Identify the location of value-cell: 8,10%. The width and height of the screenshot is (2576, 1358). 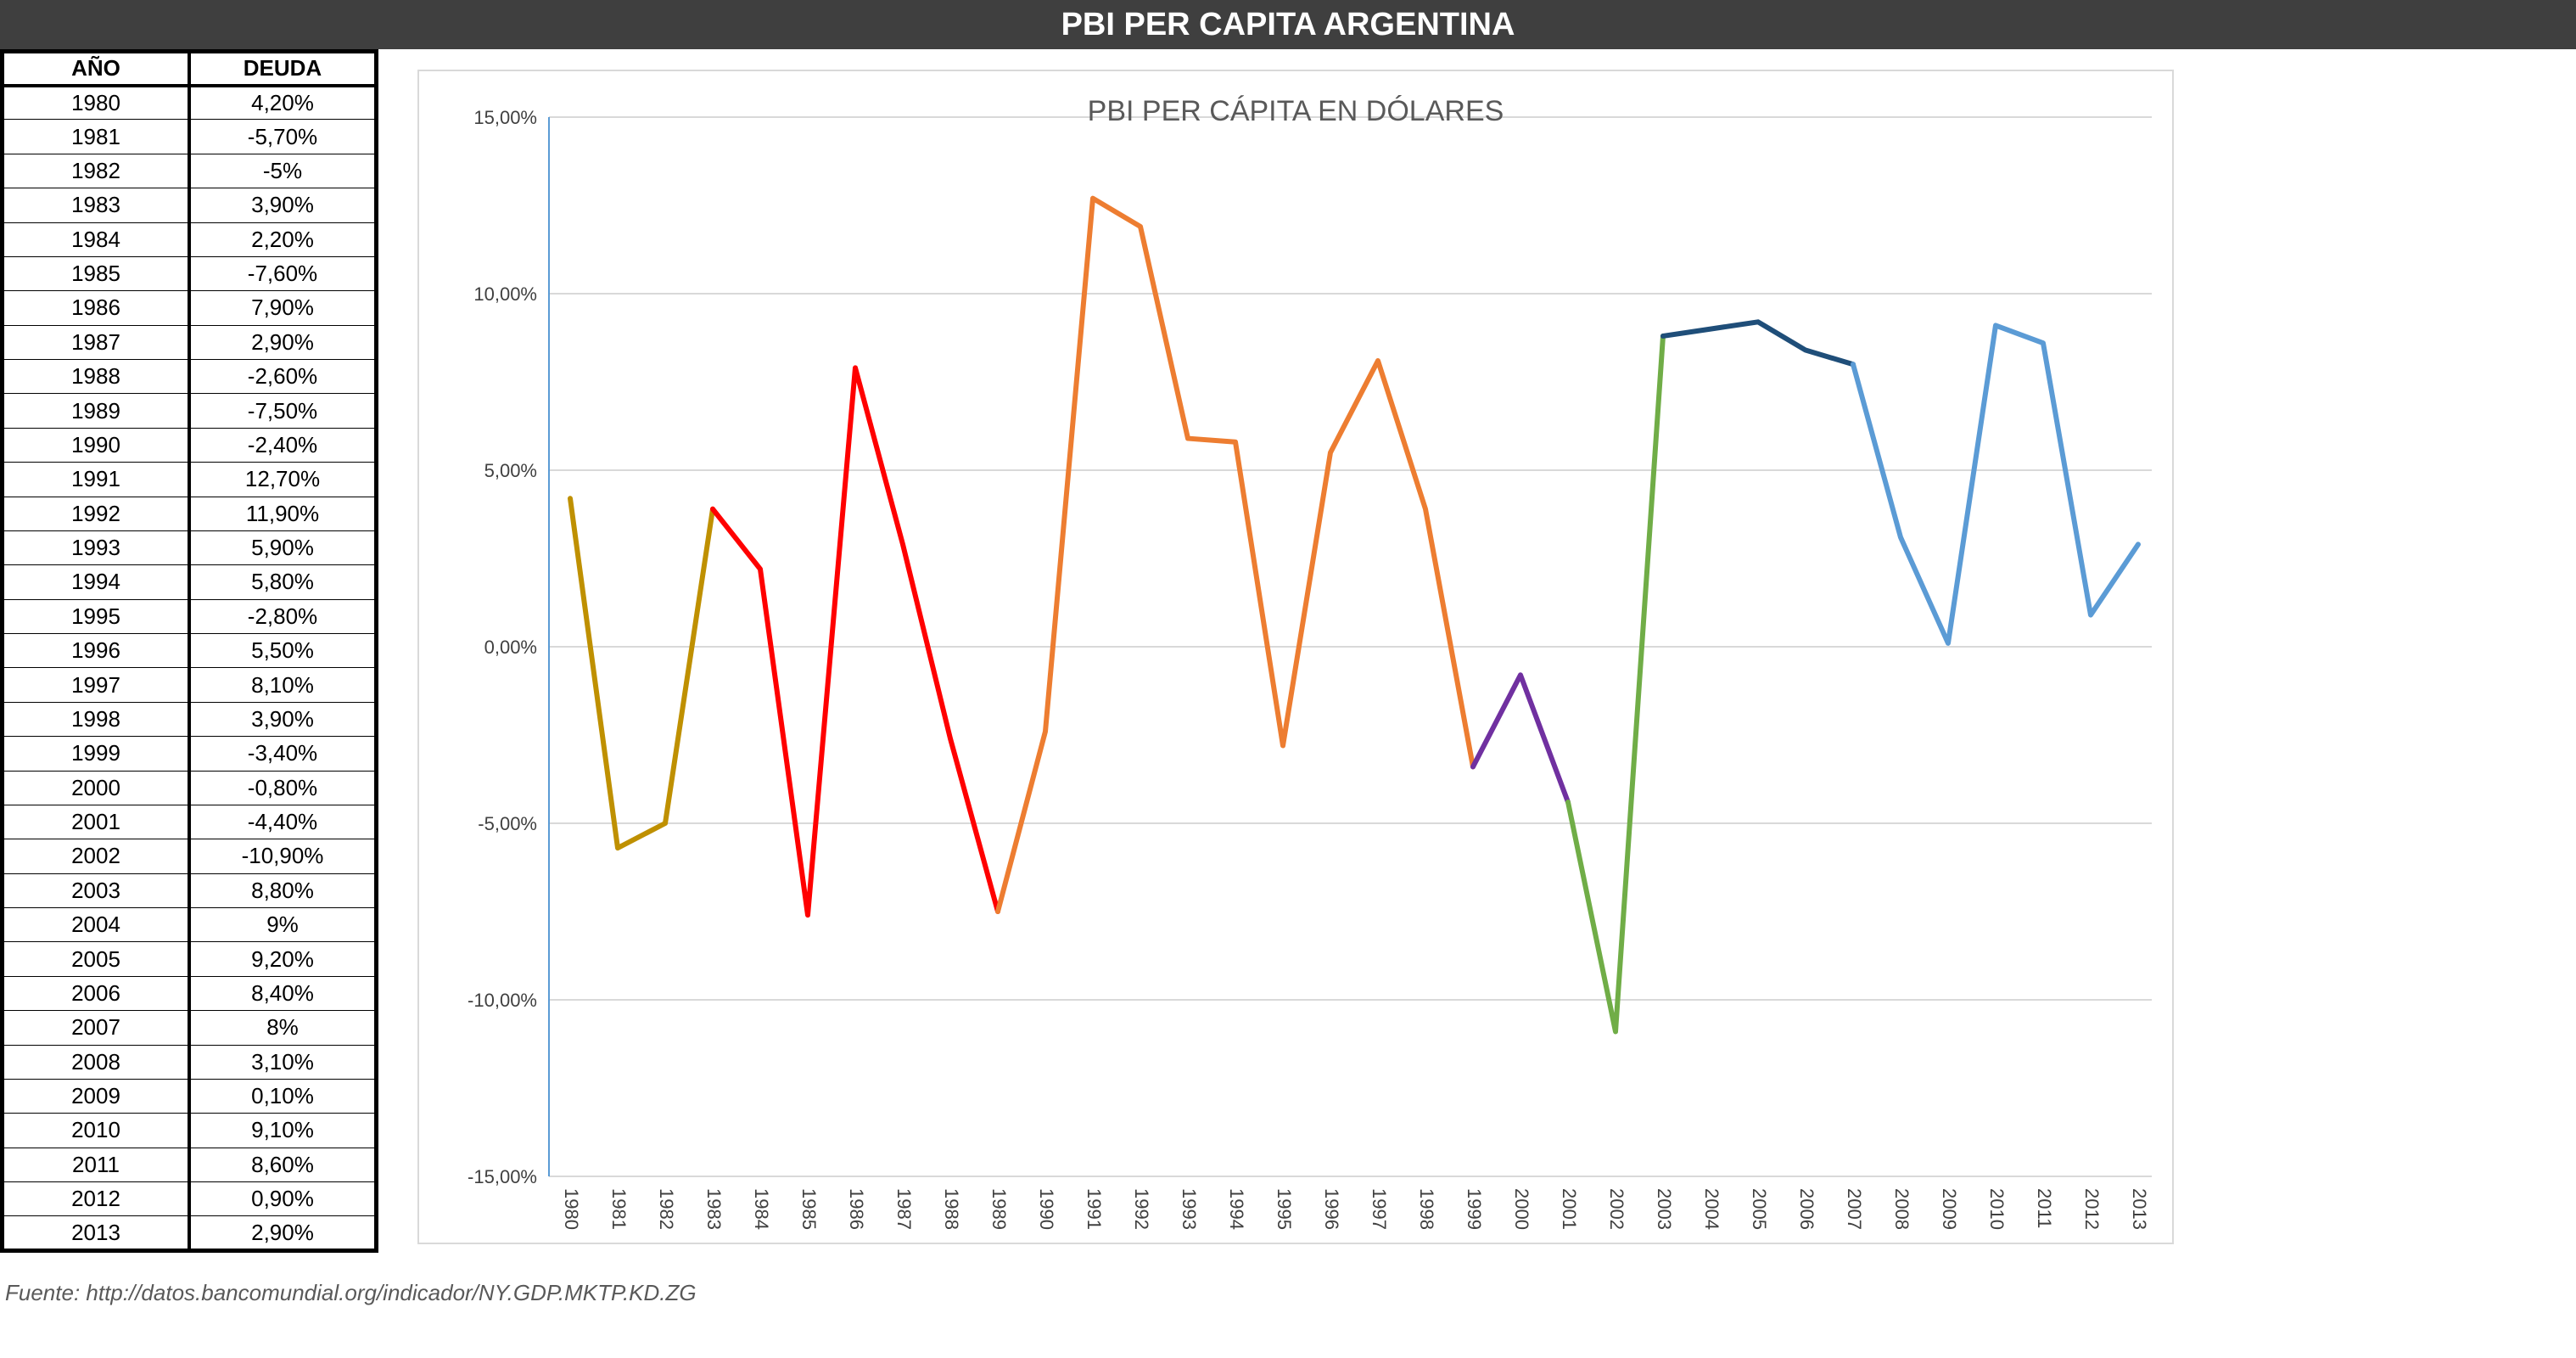
(282, 685).